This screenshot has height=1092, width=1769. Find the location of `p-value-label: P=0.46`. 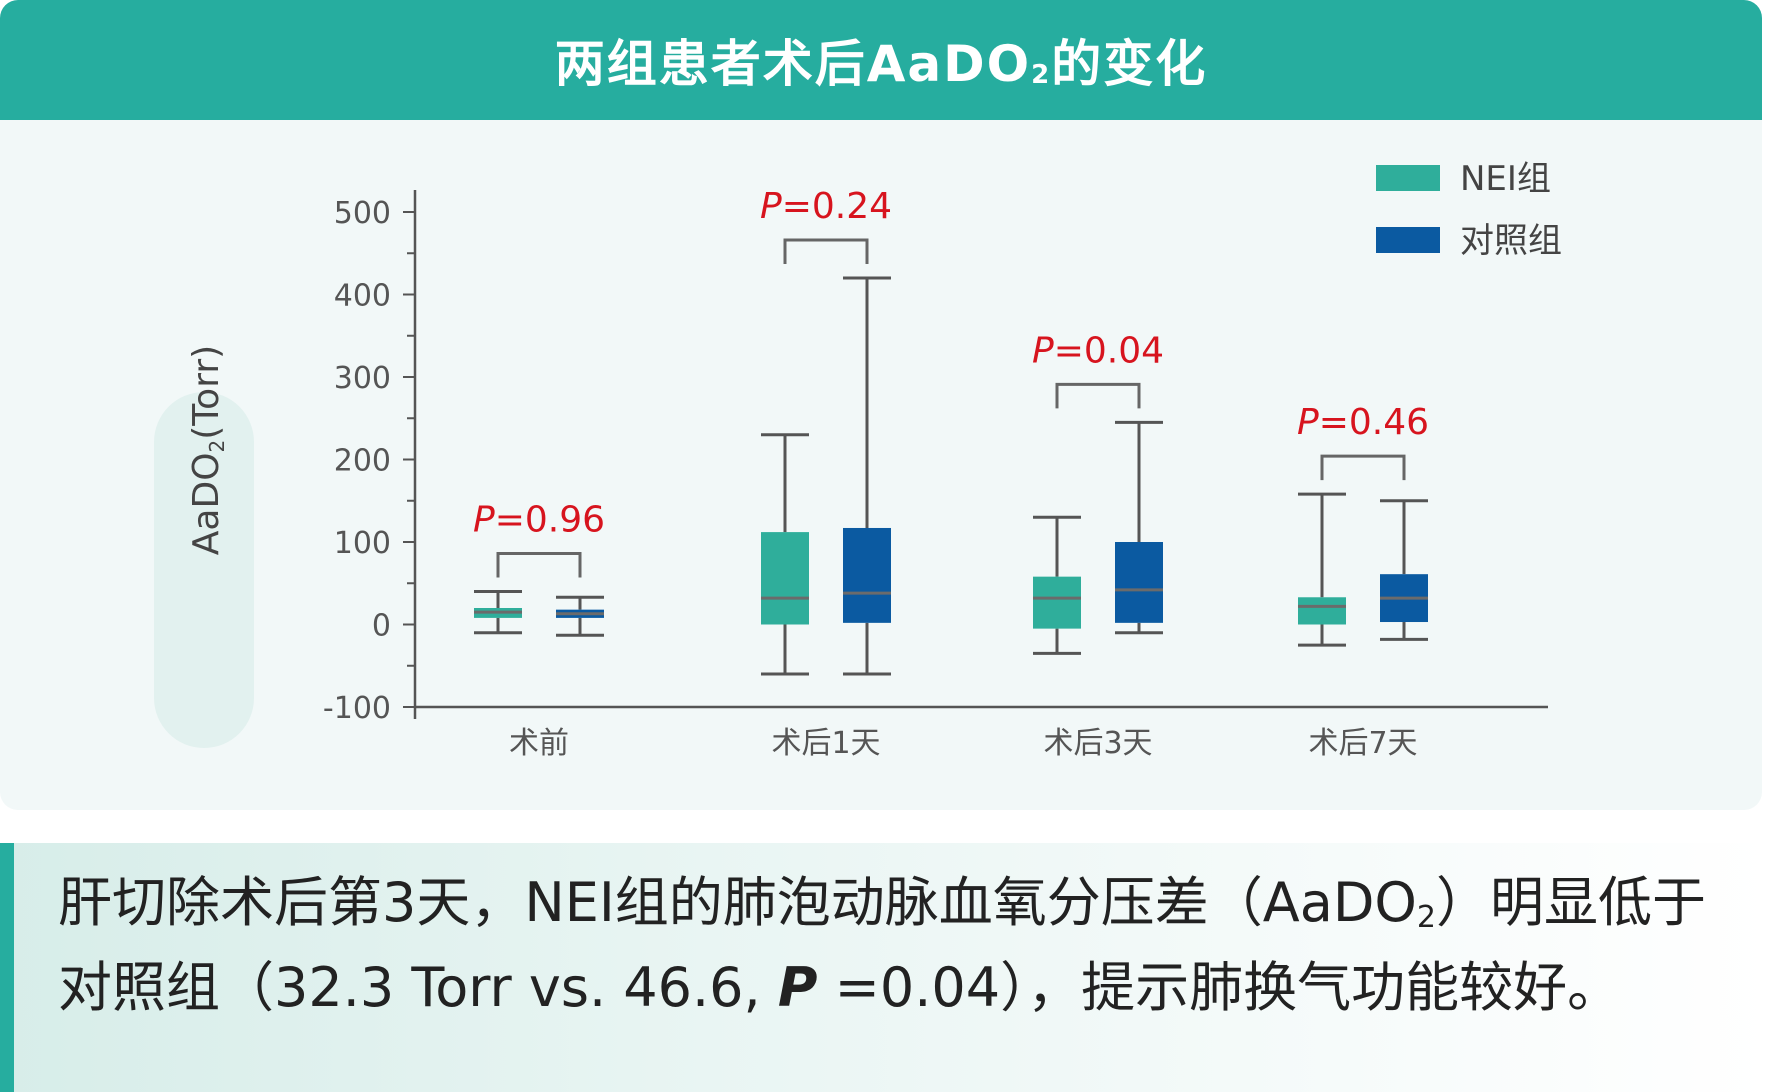

p-value-label: P=0.46 is located at coordinates (1363, 422).